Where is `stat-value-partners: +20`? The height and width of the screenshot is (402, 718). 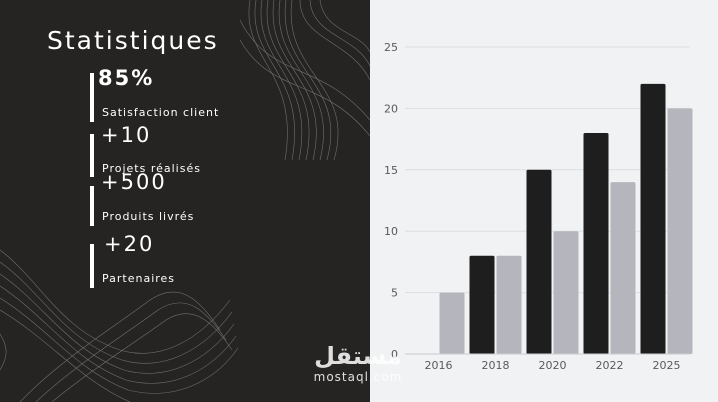 stat-value-partners: +20 is located at coordinates (129, 244).